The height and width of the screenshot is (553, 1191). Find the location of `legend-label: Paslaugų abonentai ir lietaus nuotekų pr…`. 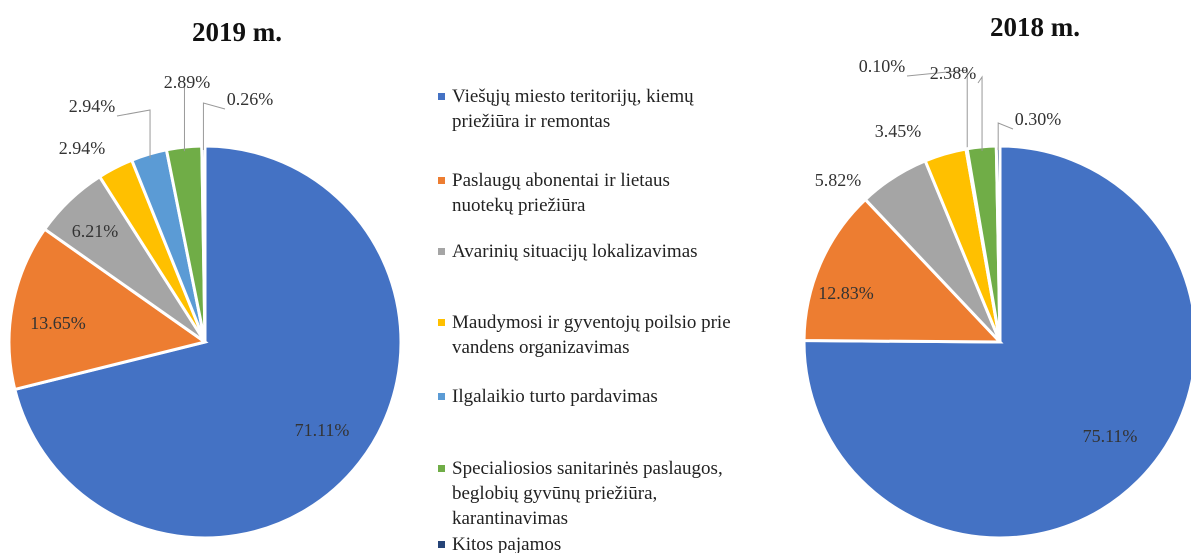

legend-label: Paslaugų abonentai ir lietaus nuotekų pr… is located at coordinates (561, 193).